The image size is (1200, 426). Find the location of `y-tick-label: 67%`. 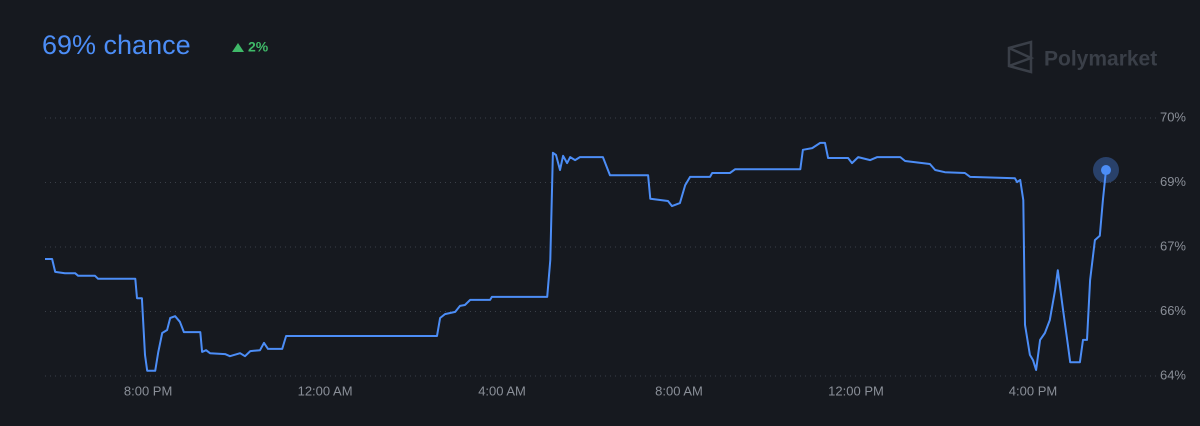

y-tick-label: 67% is located at coordinates (1173, 245).